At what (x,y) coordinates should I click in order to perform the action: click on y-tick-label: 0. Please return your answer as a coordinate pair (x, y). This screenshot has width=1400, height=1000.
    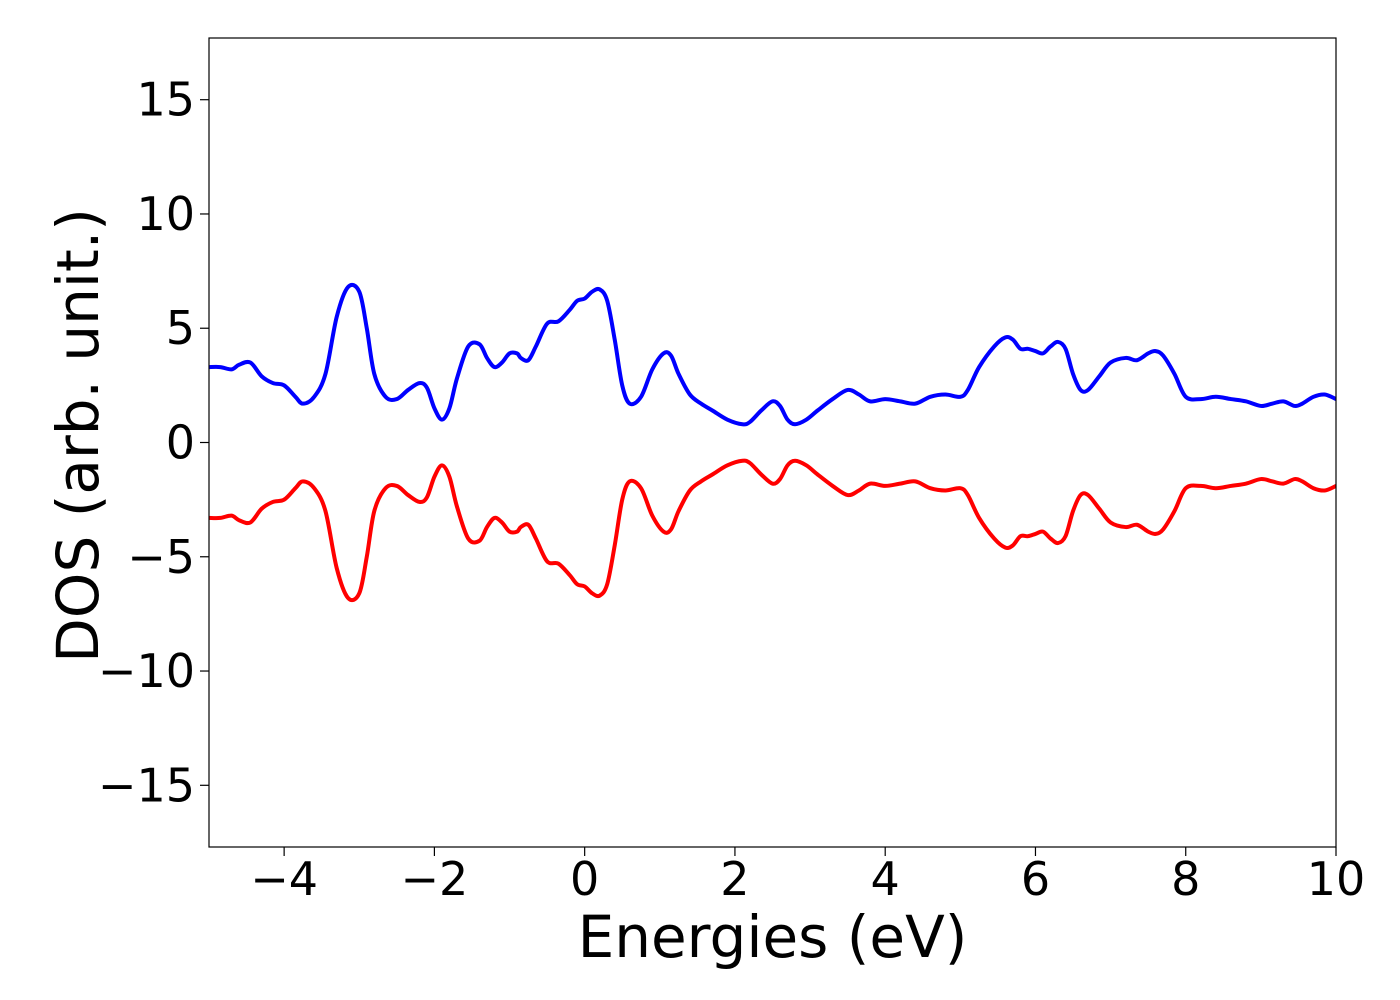
    Looking at the image, I should click on (180, 443).